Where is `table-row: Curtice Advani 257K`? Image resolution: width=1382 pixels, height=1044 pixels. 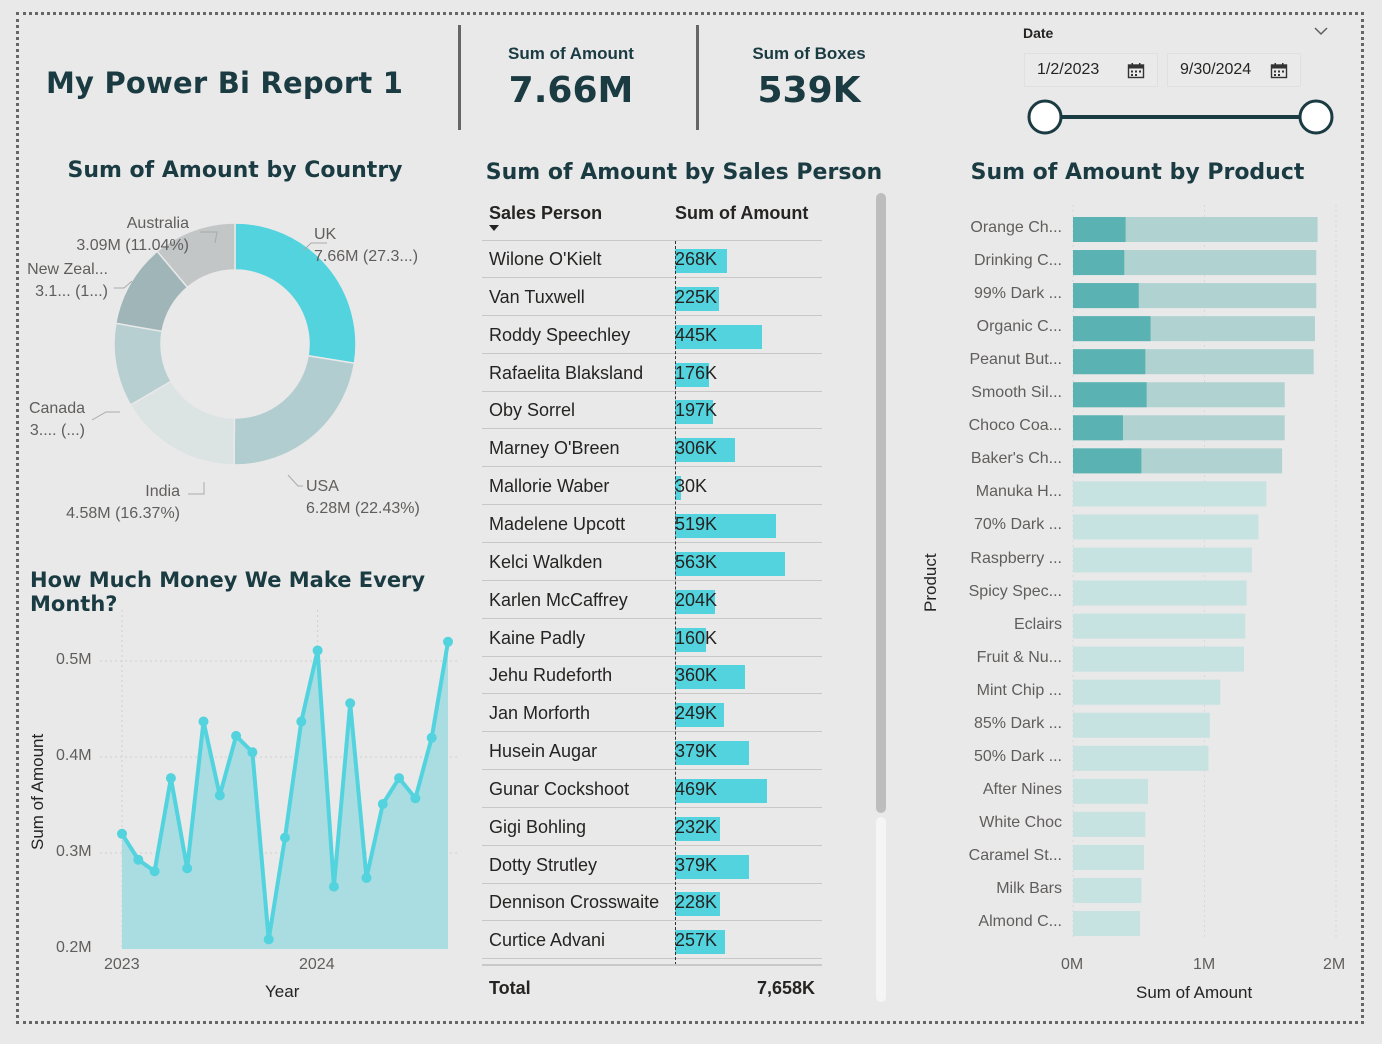 table-row: Curtice Advani 257K is located at coordinates (652, 941).